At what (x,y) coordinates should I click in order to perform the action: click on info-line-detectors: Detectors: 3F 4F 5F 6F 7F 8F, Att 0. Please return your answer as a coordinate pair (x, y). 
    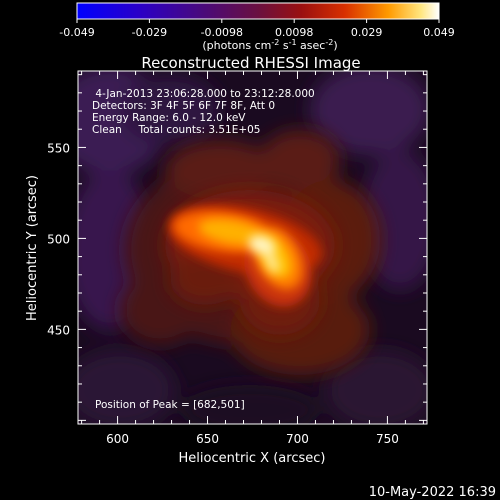
    Looking at the image, I should click on (183, 106).